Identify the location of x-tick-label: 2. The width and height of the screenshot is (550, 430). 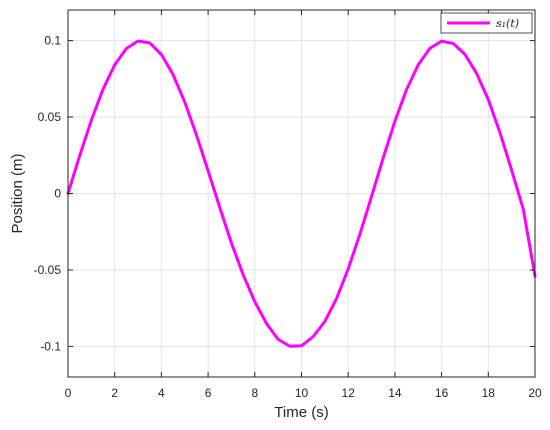
(114, 393).